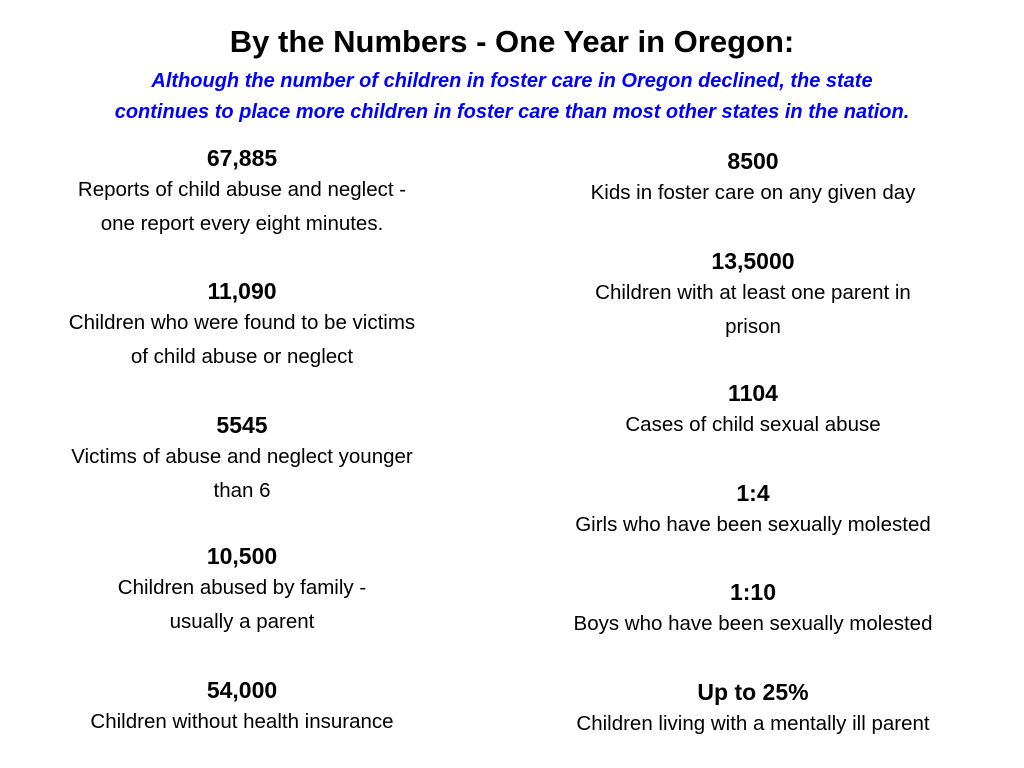 This screenshot has width=1024, height=768. Describe the element at coordinates (242, 721) in the screenshot. I see `stat-description-line-1: Children without health insurance` at that location.